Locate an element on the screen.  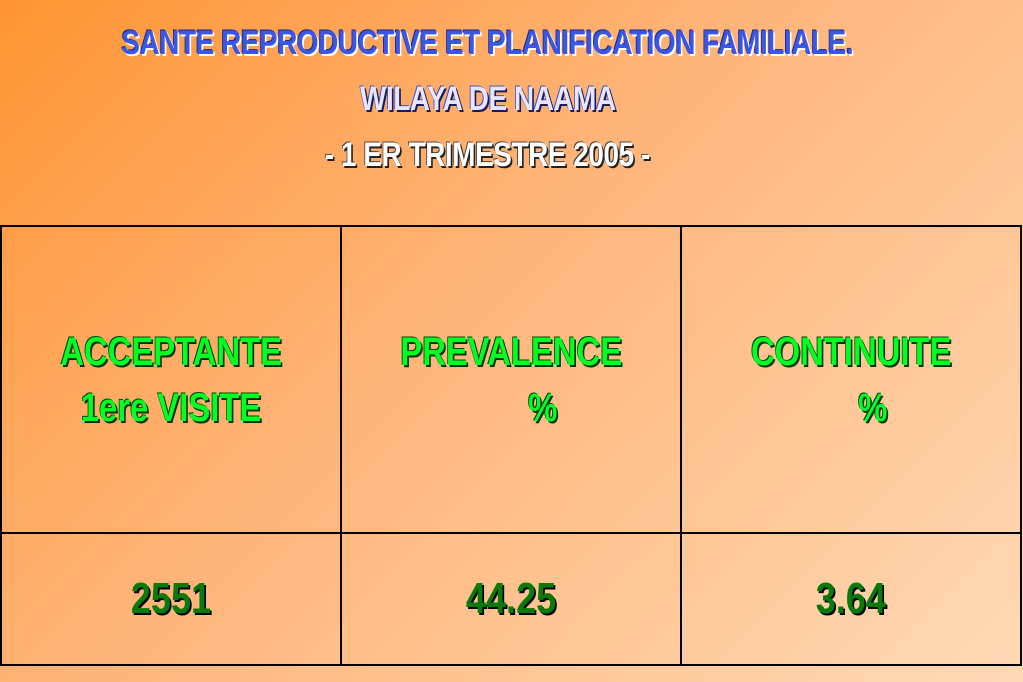
period: - 1 ER TRIMESTRE 2005 - is located at coordinates (487, 155).